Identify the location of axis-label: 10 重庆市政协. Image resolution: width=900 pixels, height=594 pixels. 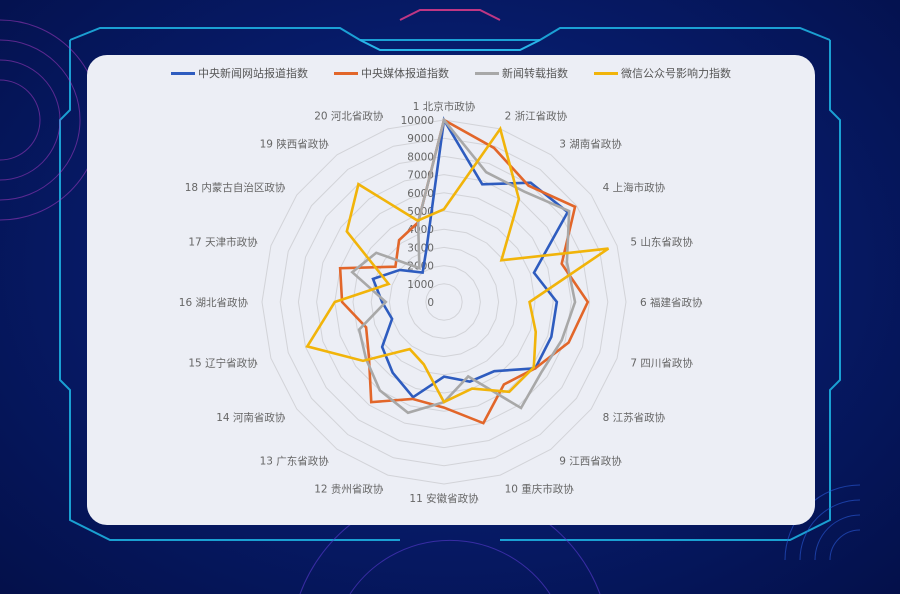
(540, 488).